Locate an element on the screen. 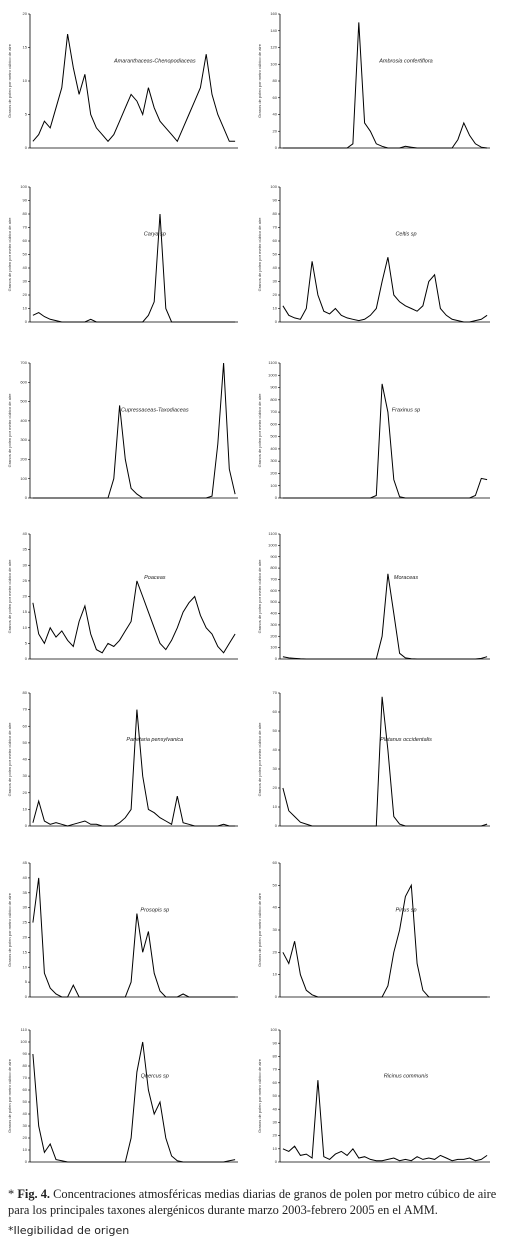 The image size is (508, 1244). caption-label: Fig. 4. is located at coordinates (34, 1194).